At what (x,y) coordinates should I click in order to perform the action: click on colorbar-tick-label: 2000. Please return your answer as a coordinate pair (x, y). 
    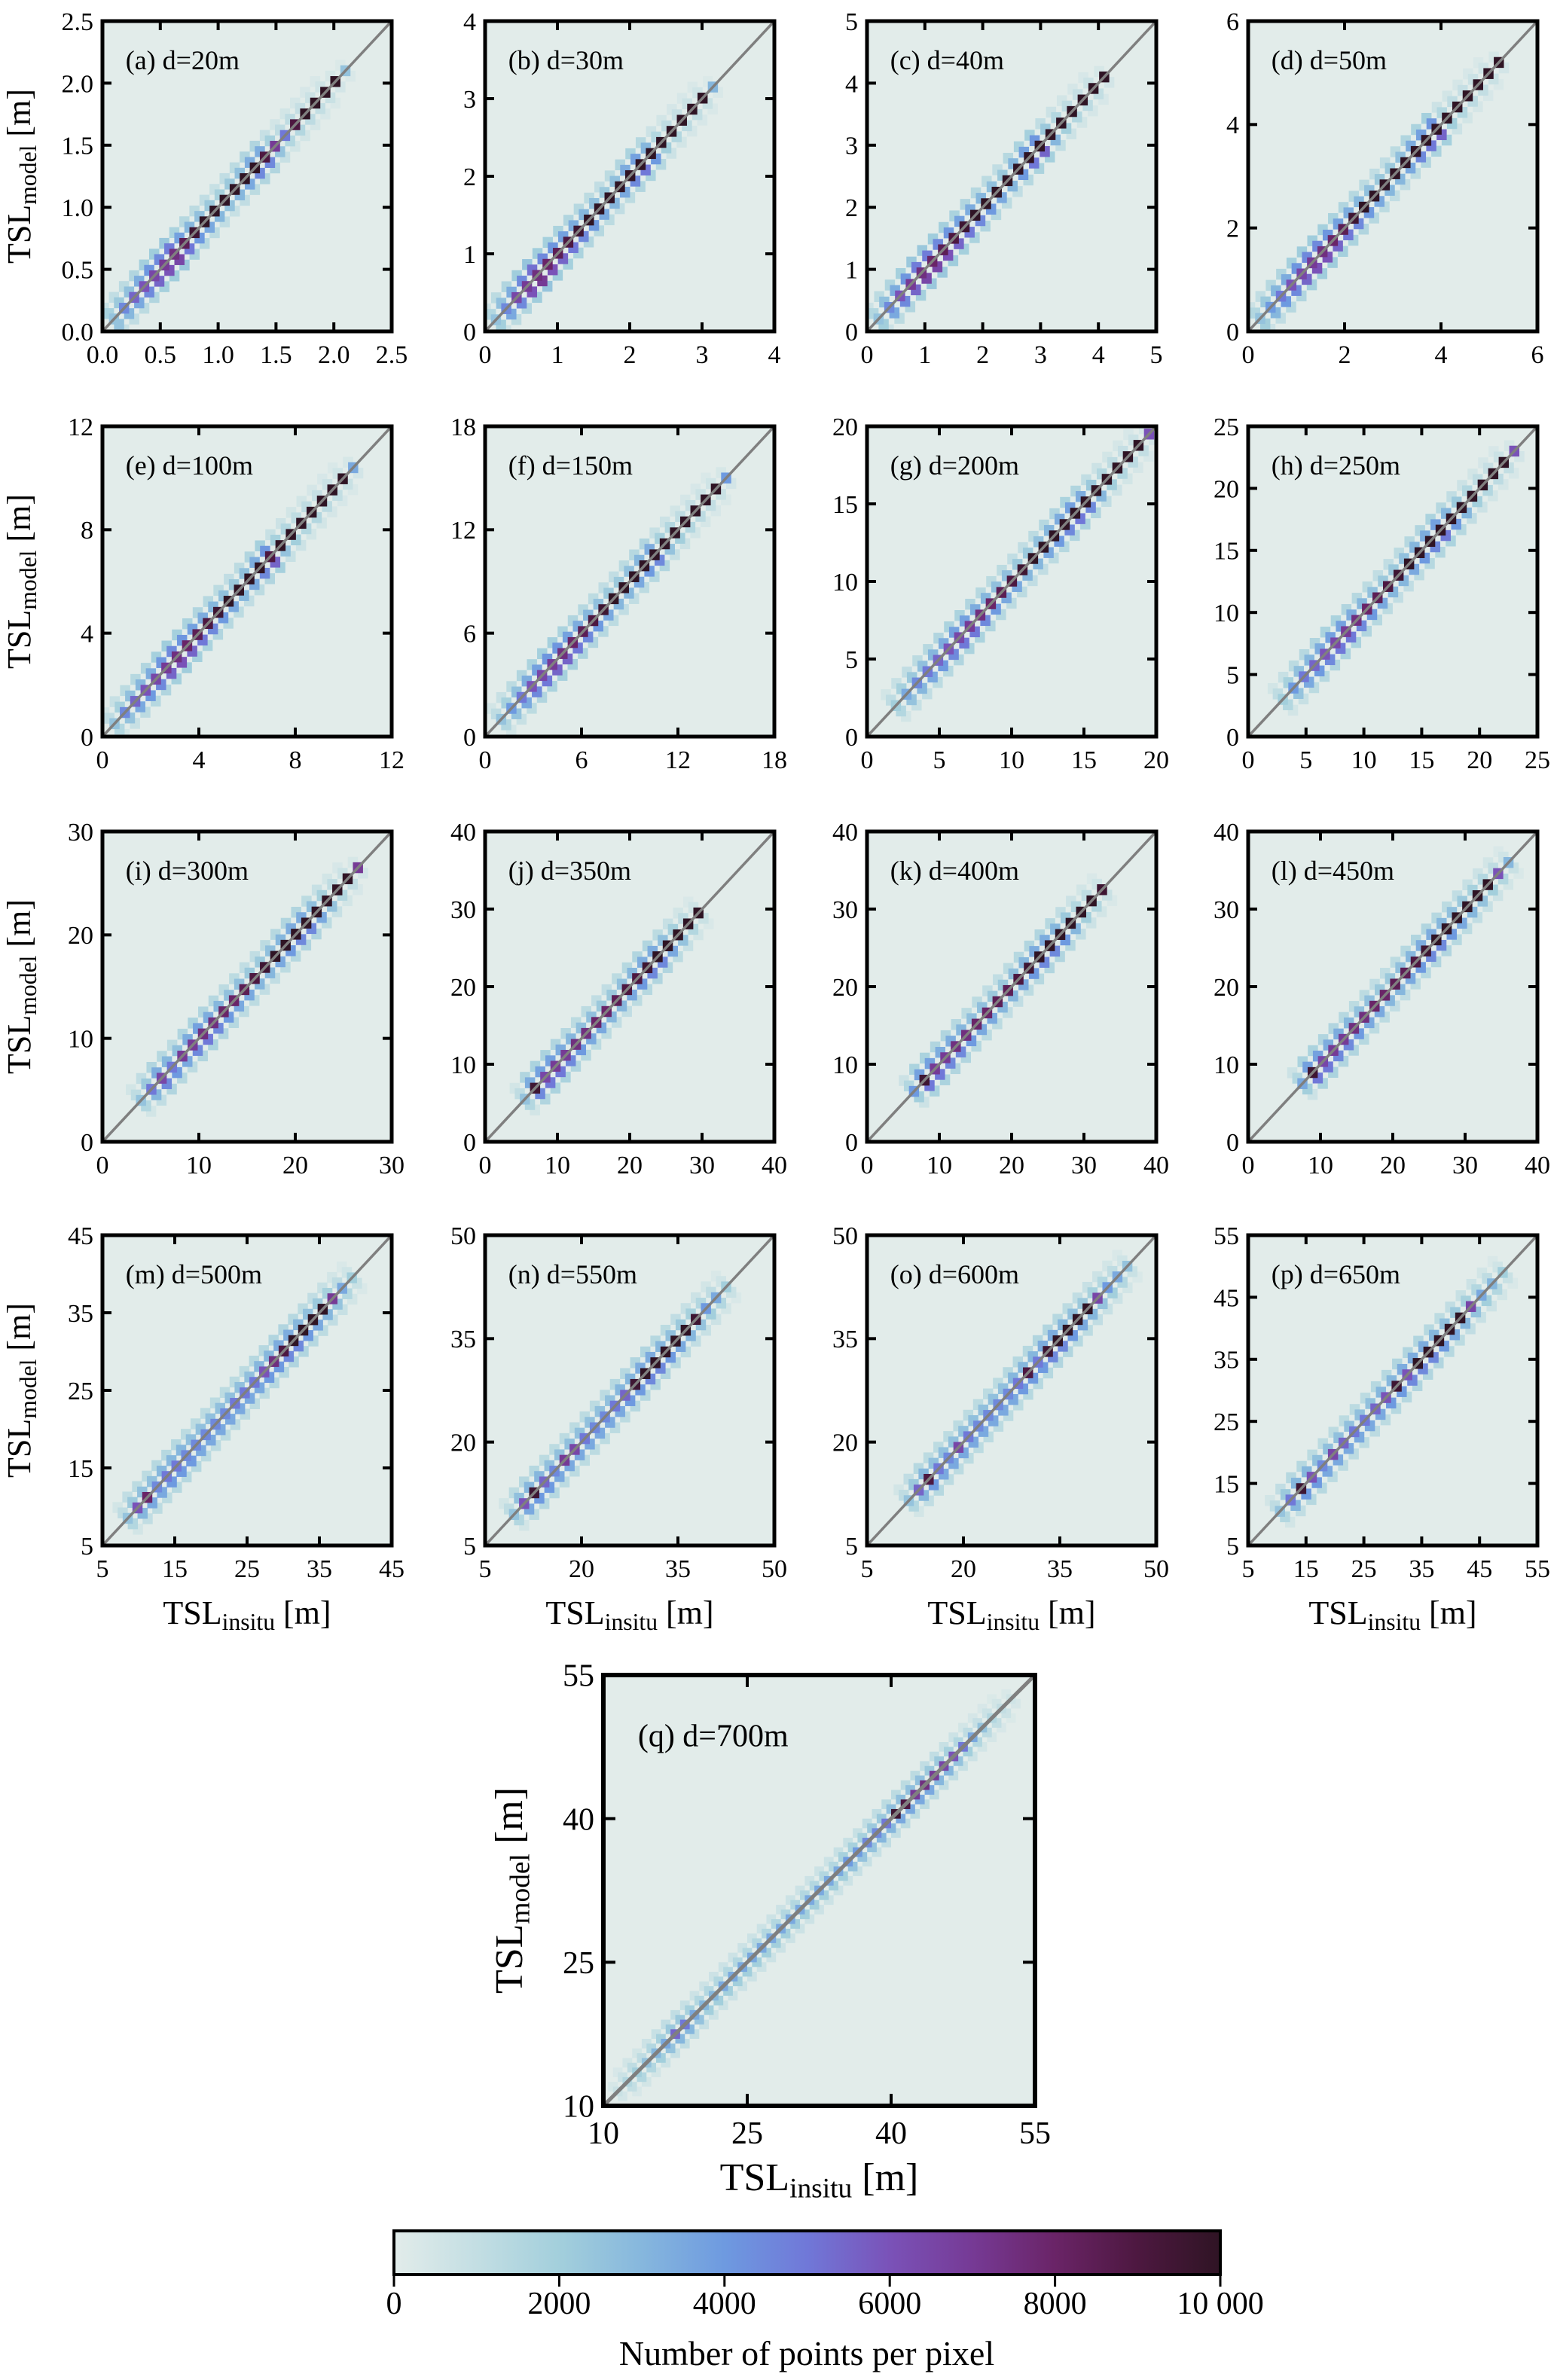
    Looking at the image, I should click on (559, 2304).